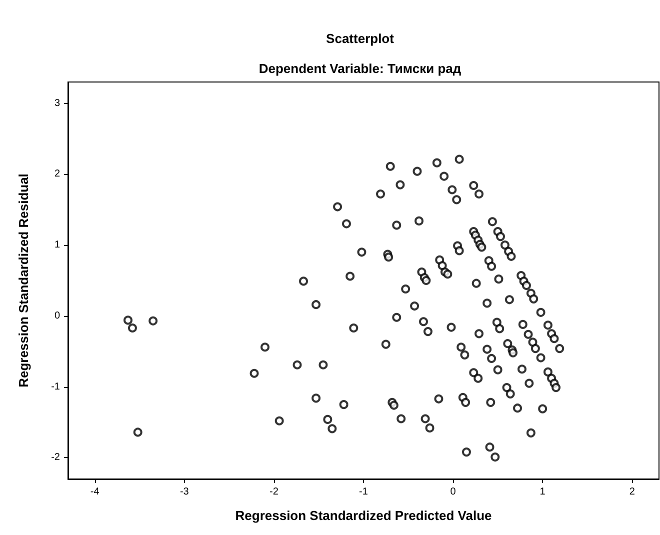 This screenshot has height=535, width=660. Describe the element at coordinates (55, 458) in the screenshot. I see `y-tick-label: -2` at that location.